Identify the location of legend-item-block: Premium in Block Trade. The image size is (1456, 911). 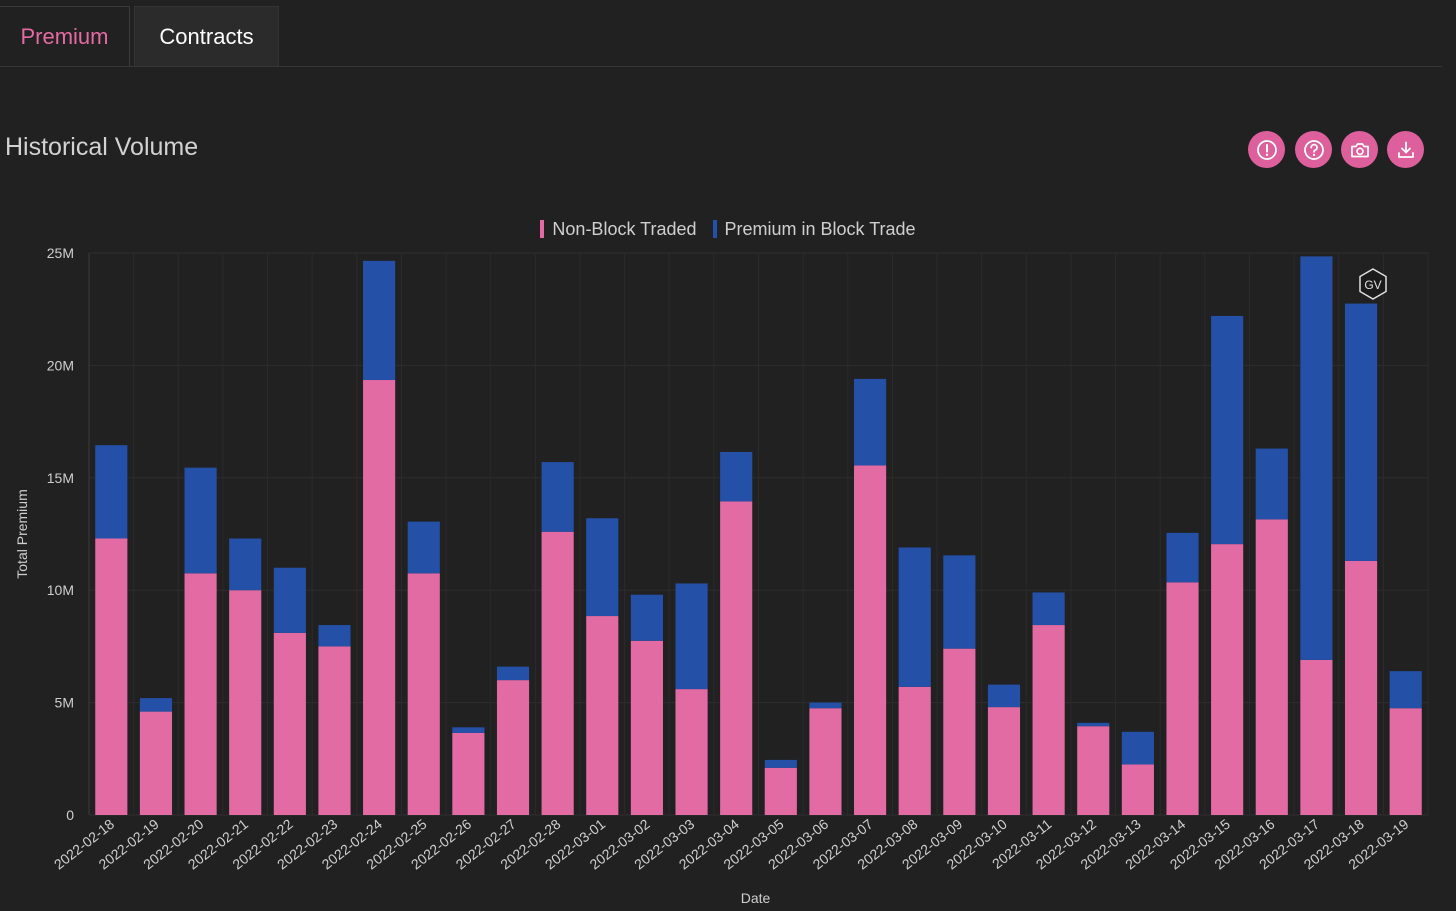
(814, 229).